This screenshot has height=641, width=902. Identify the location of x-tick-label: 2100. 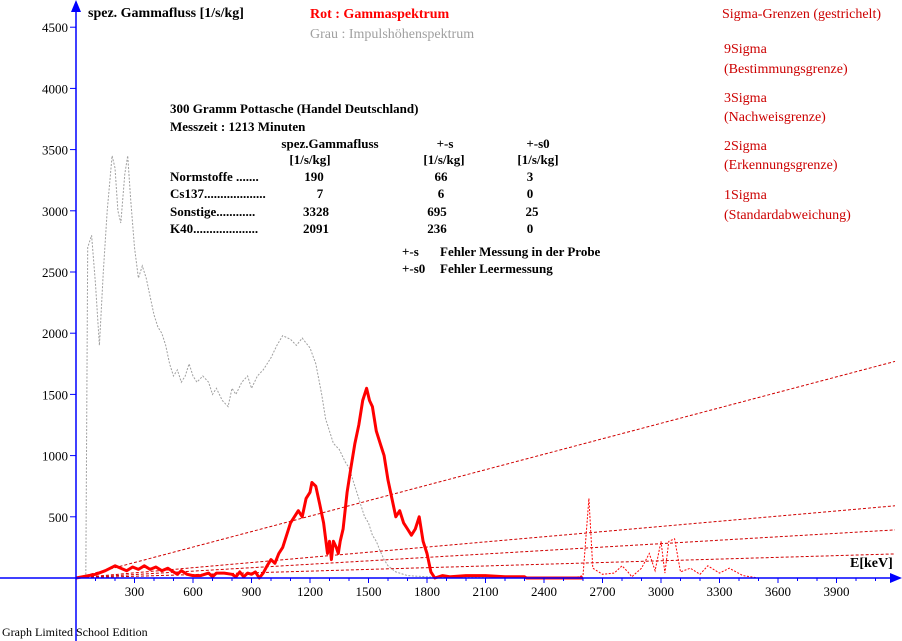
(486, 591).